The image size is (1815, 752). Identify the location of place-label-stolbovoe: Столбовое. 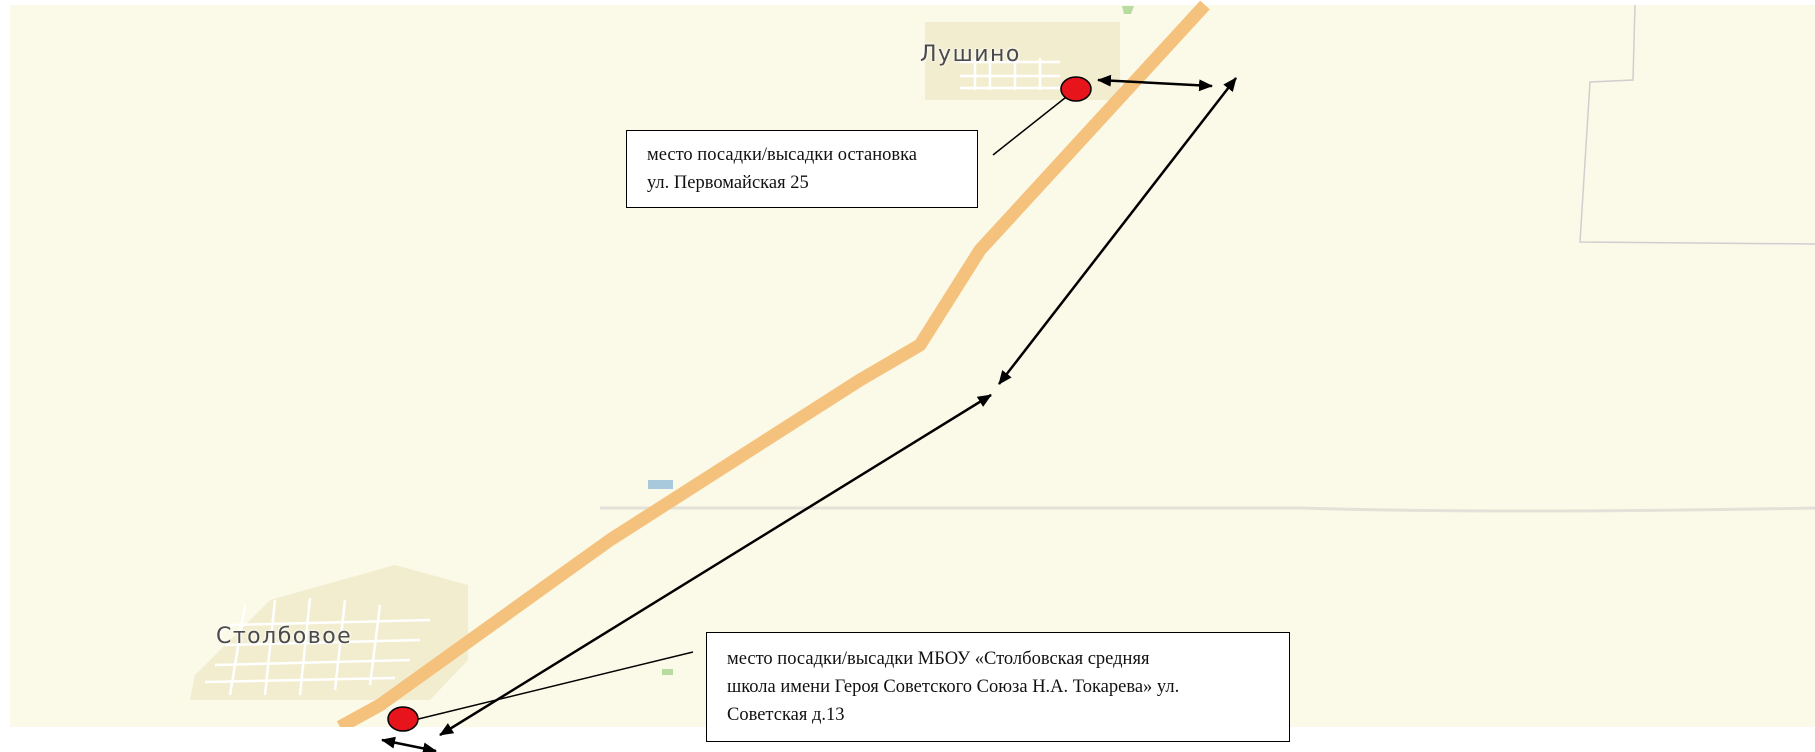
(284, 636).